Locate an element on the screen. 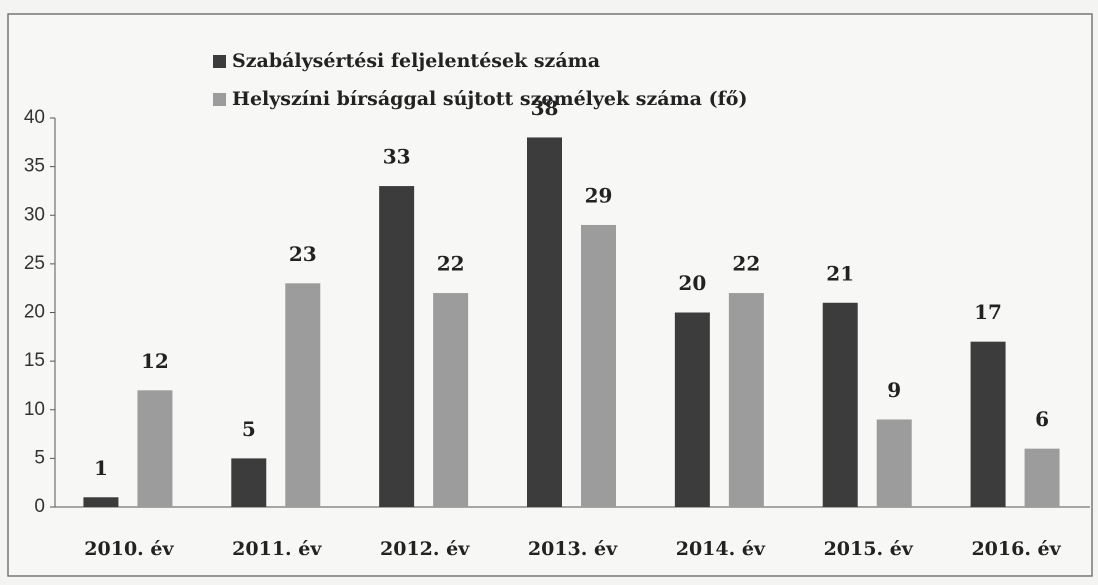  y-tick-label: 15 is located at coordinates (34, 360).